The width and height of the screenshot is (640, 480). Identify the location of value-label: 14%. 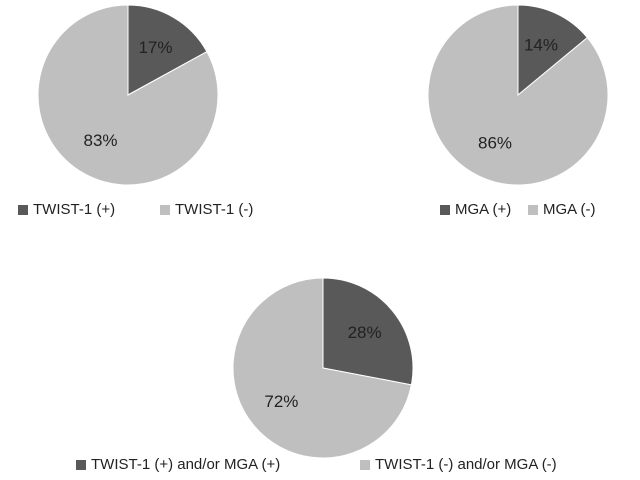
(541, 45).